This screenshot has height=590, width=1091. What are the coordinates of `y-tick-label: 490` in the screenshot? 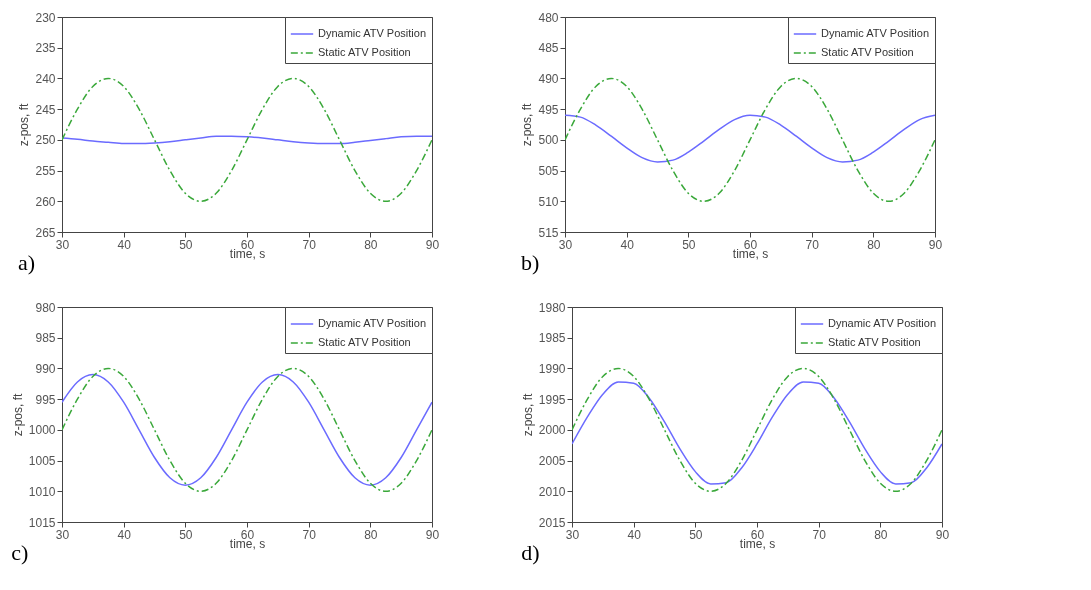 It's located at (548, 78).